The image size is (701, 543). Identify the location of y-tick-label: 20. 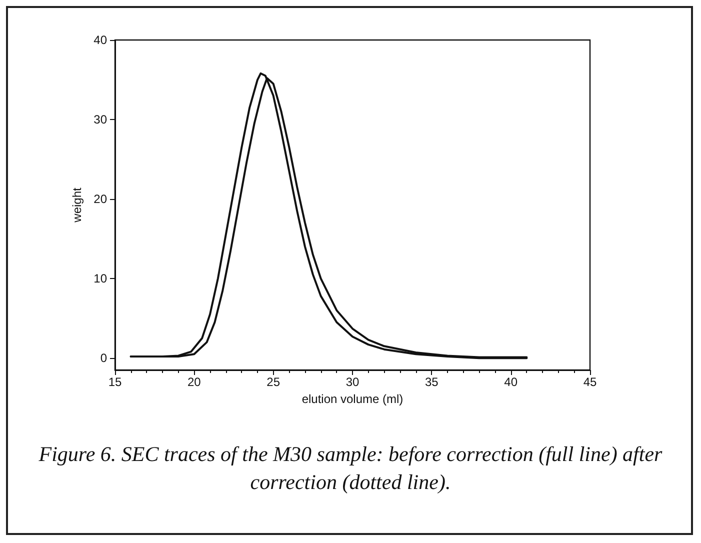
(101, 199).